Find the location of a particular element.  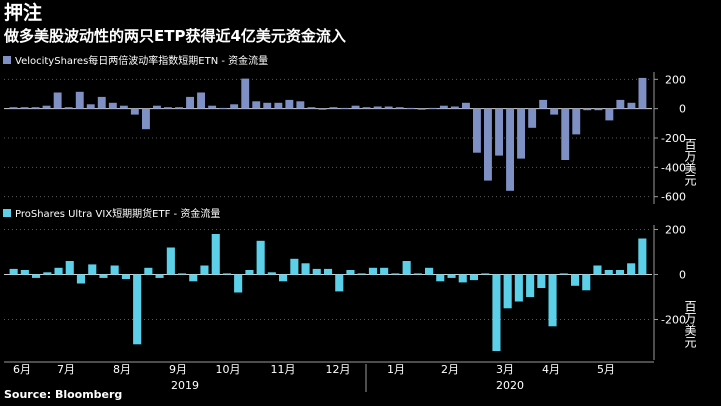

x-tick-label: 8月 is located at coordinates (122, 369).